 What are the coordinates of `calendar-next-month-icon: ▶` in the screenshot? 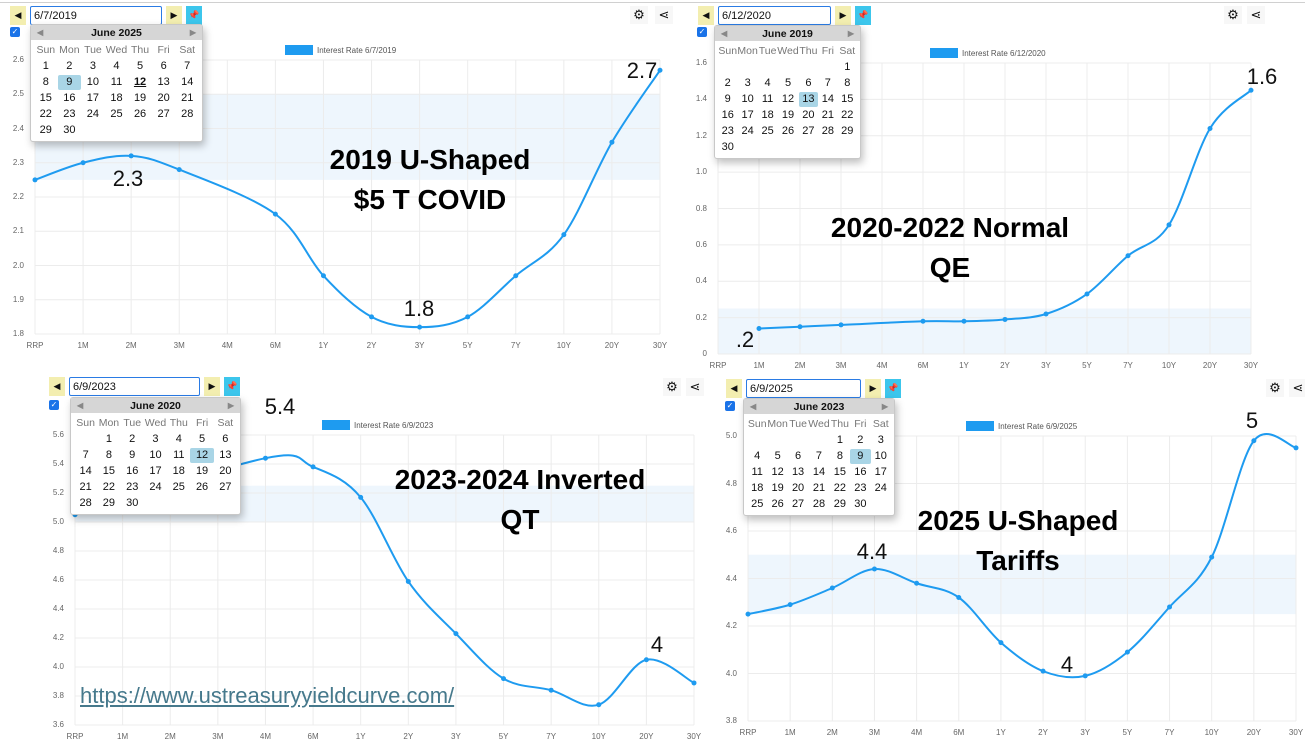 It's located at (884, 406).